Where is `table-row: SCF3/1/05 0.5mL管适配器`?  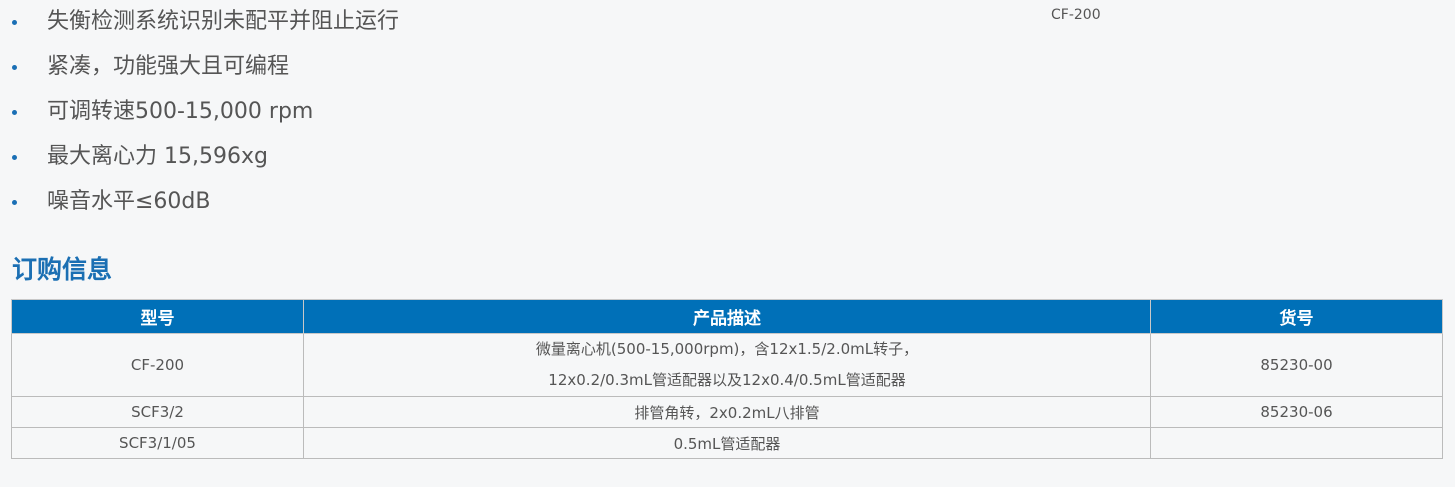
table-row: SCF3/1/05 0.5mL管适配器 is located at coordinates (727, 443).